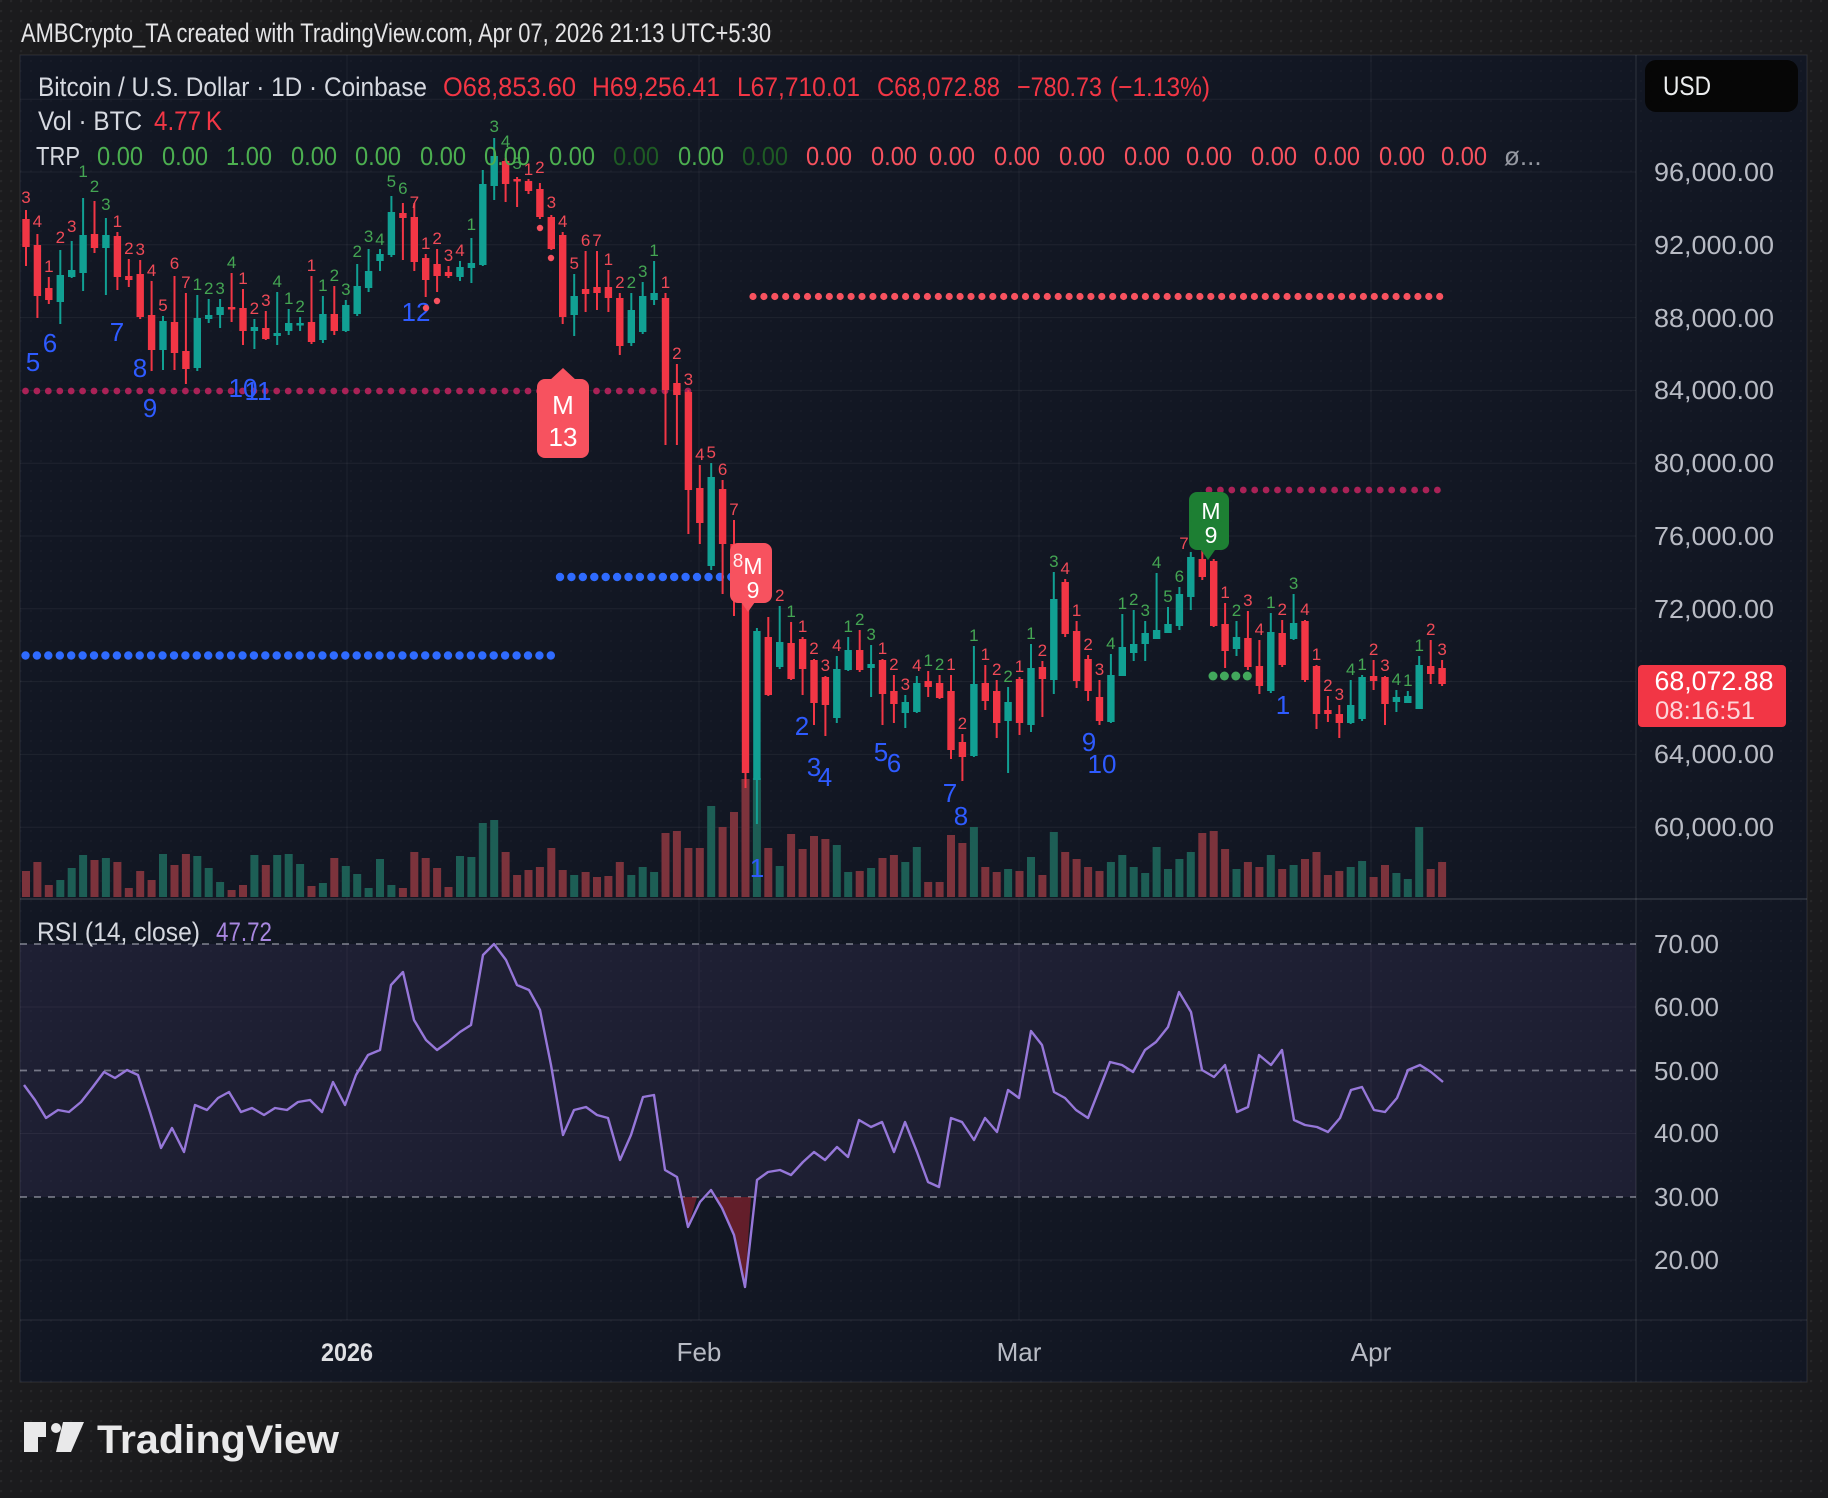 Image resolution: width=1828 pixels, height=1498 pixels. Describe the element at coordinates (1714, 245) in the screenshot. I see `svg-text: 92,000.00` at that location.